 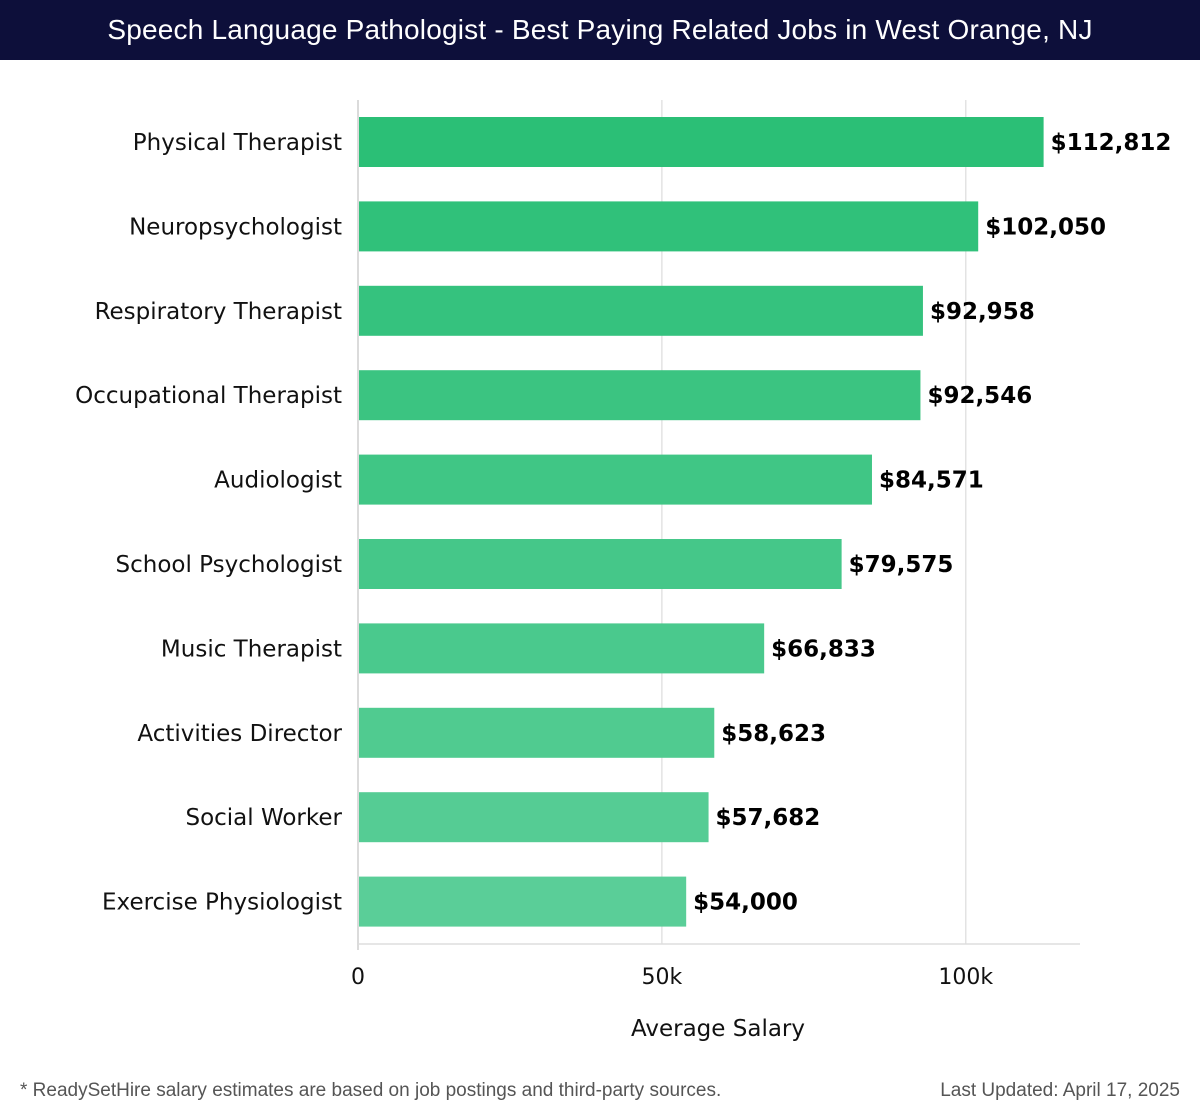 What do you see at coordinates (965, 977) in the screenshot?
I see `x-tick-label: 100k` at bounding box center [965, 977].